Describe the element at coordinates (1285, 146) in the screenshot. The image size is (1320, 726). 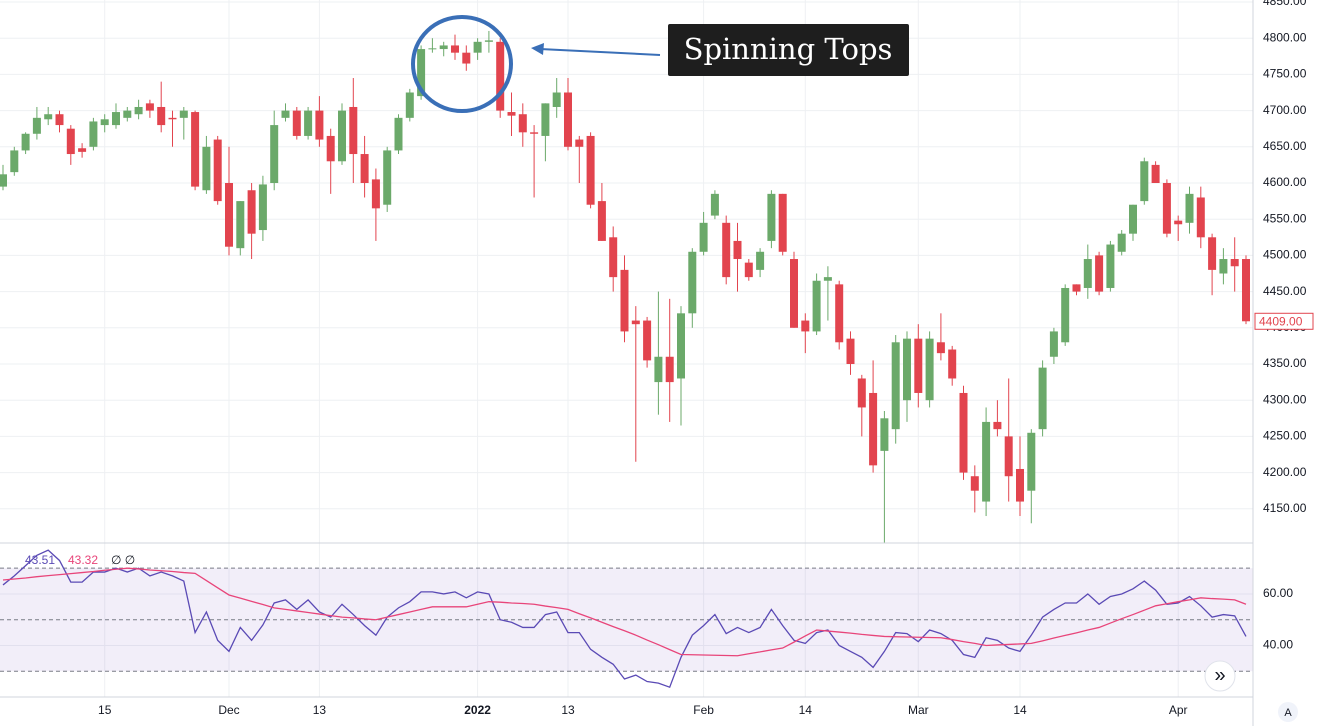
I see `y-tick-label: 4650.00` at that location.